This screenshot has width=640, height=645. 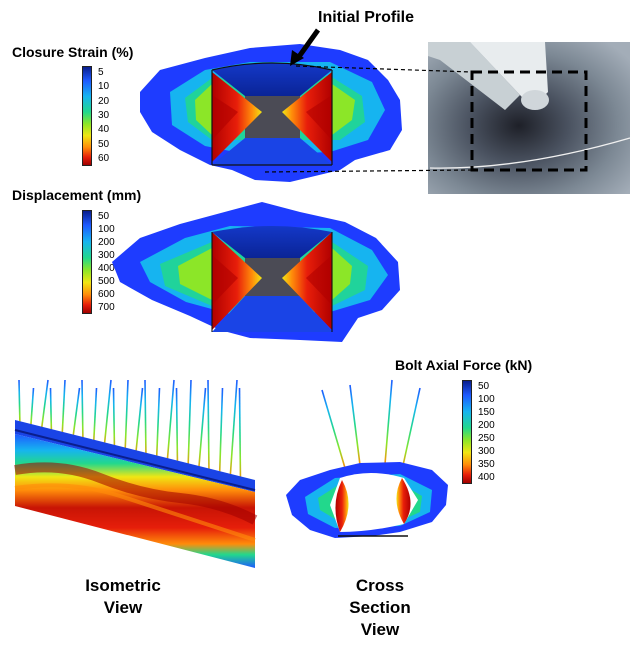 What do you see at coordinates (73, 52) in the screenshot?
I see `closure-strain-legend-title: Closure Strain (%)` at bounding box center [73, 52].